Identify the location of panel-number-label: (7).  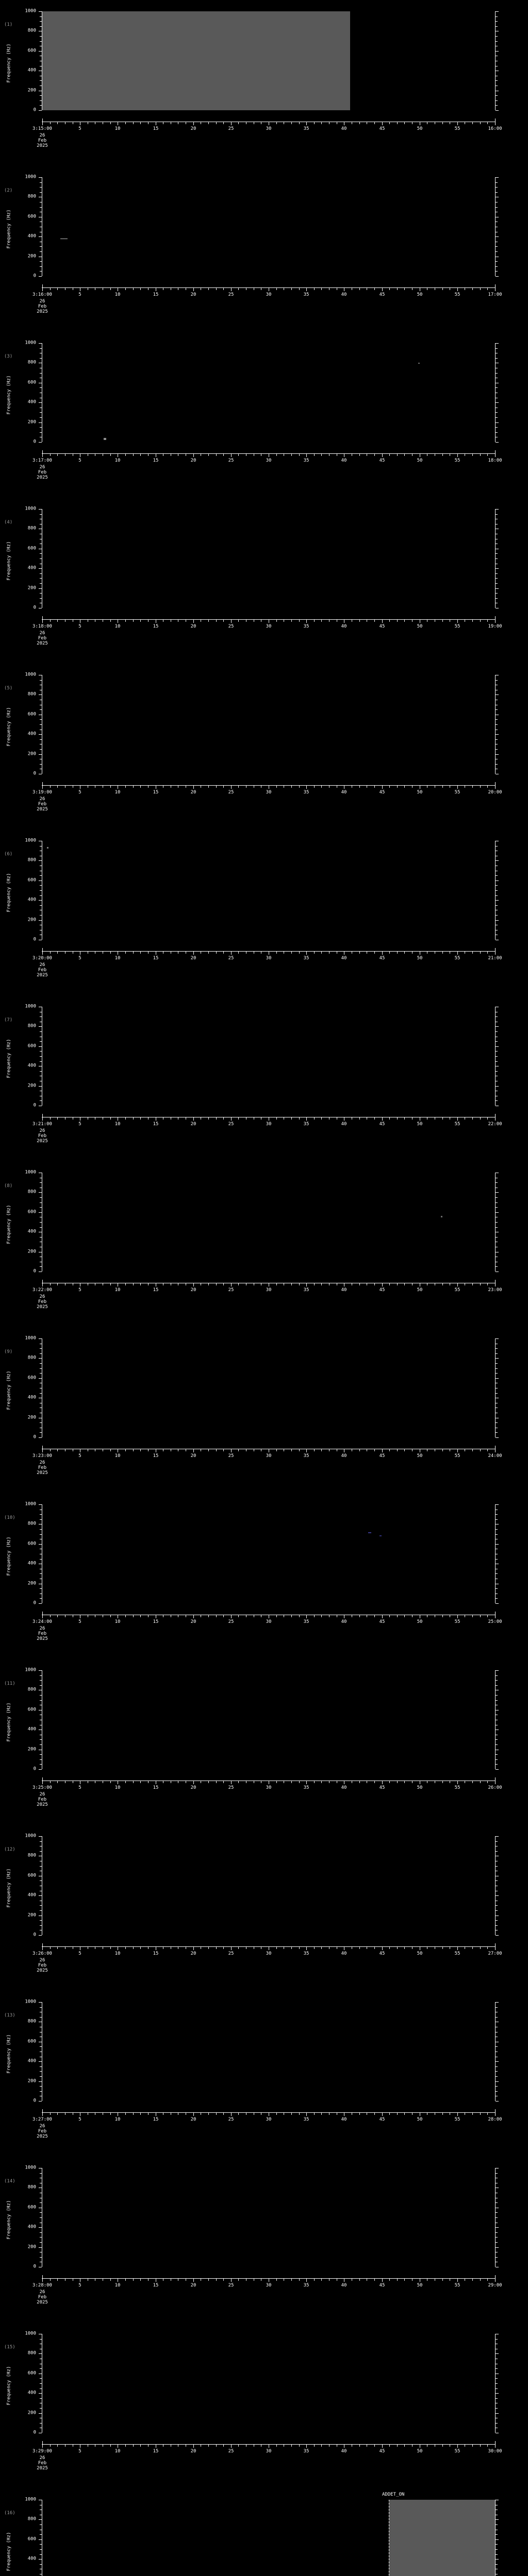
(8, 1020).